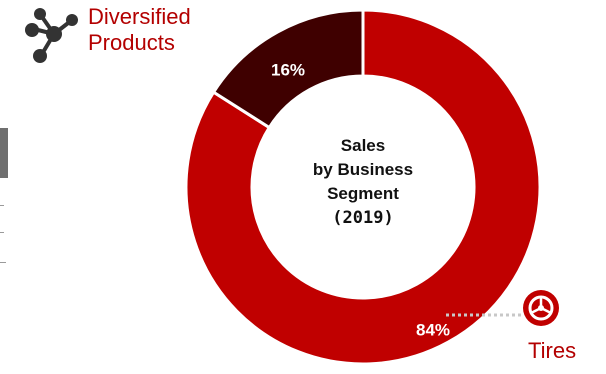  Describe the element at coordinates (363, 145) in the screenshot. I see `center-title-line: Sales` at that location.